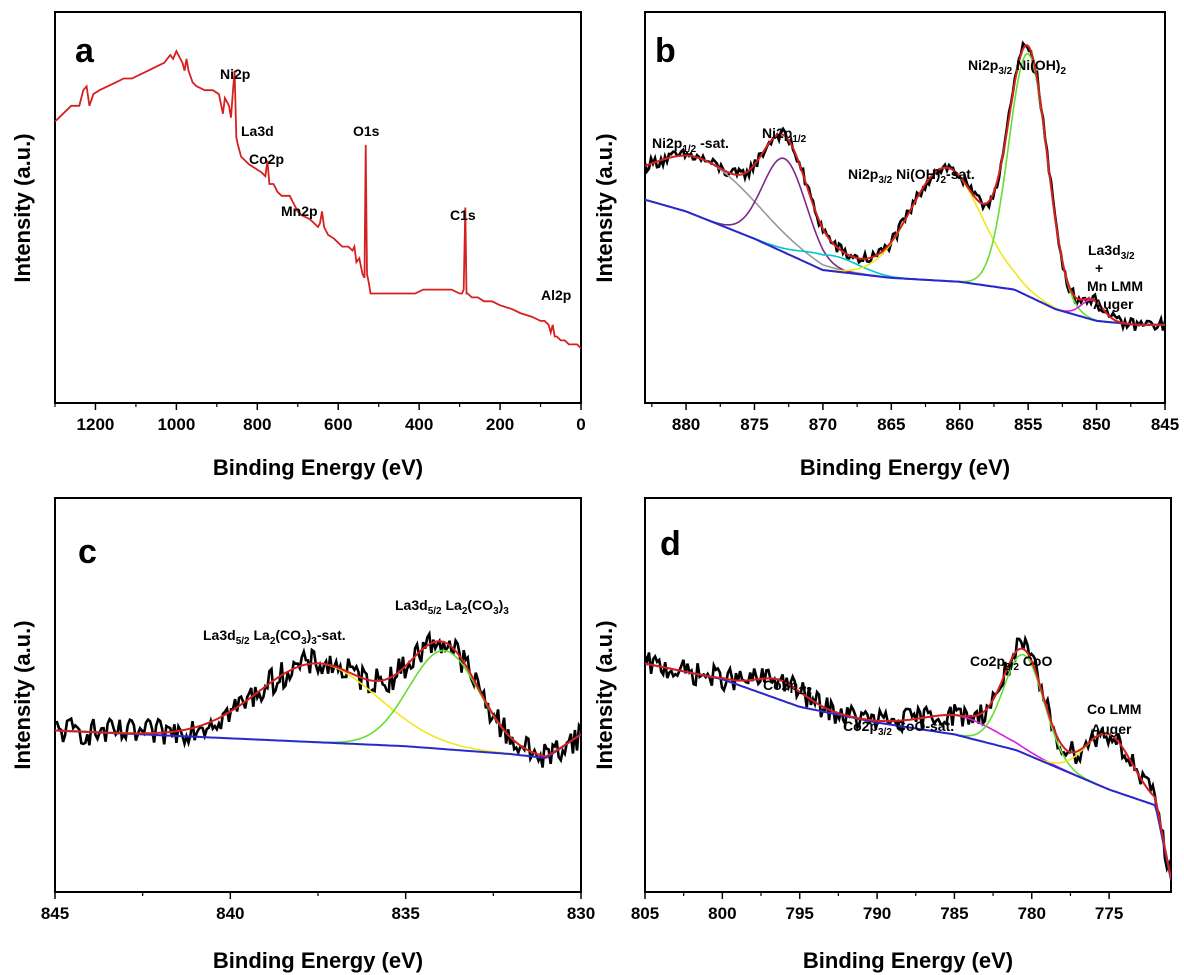  Describe the element at coordinates (670, 544) in the screenshot. I see `panel-letter: d` at that location.